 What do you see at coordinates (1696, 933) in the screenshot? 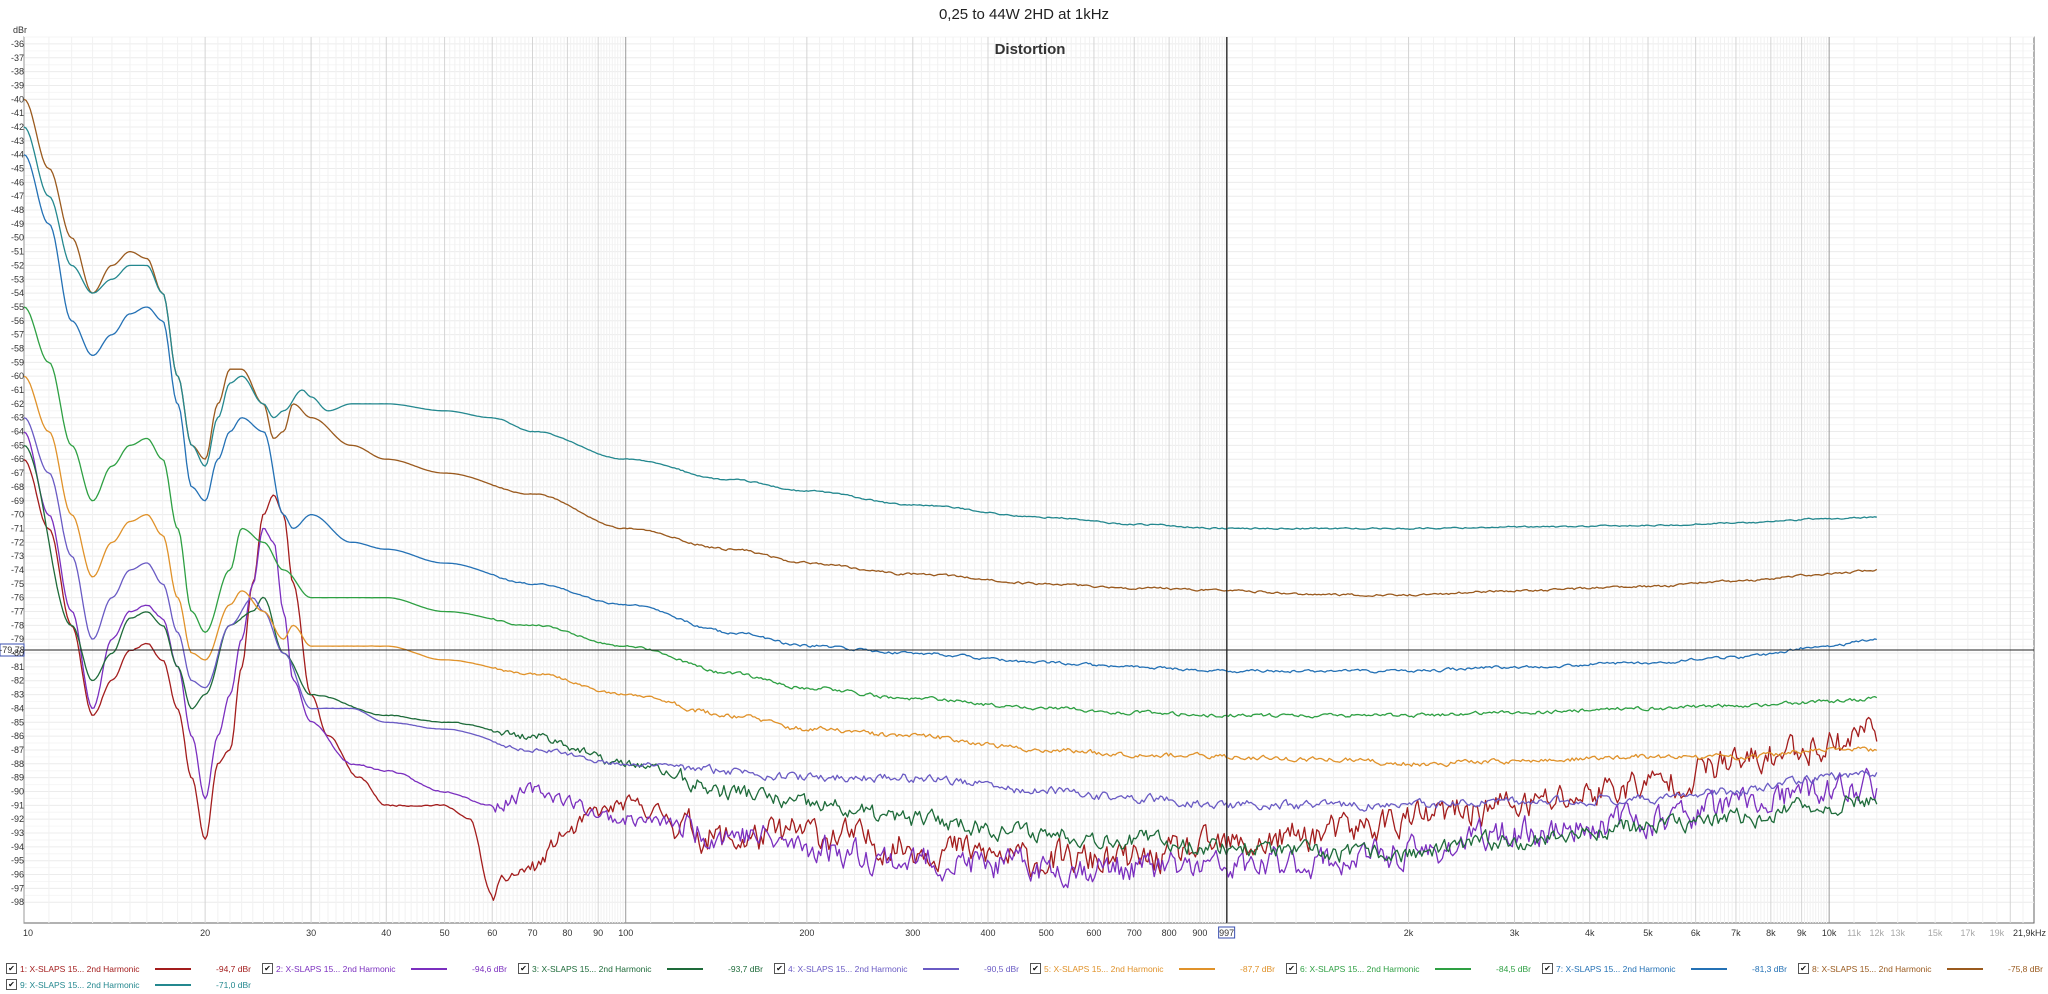
I see `x-tick-label: 6k` at bounding box center [1696, 933].